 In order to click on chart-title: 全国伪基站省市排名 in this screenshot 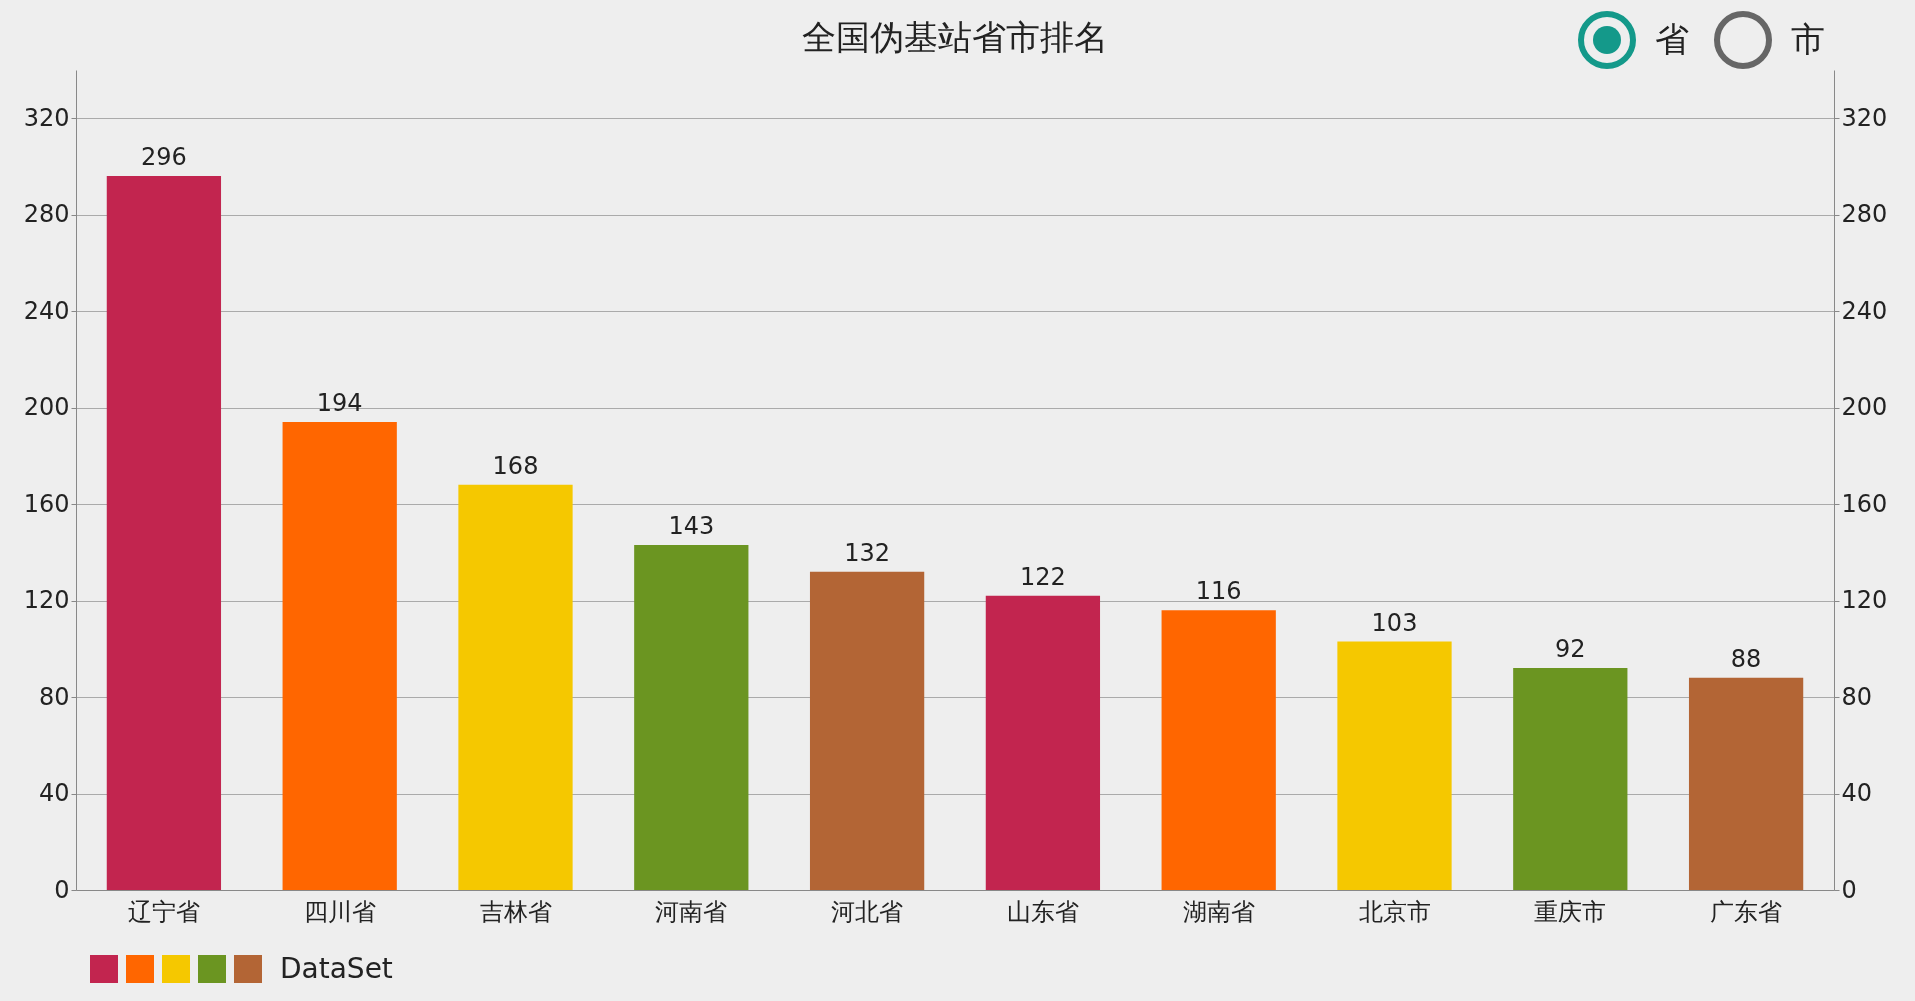, I will do `click(955, 37)`.